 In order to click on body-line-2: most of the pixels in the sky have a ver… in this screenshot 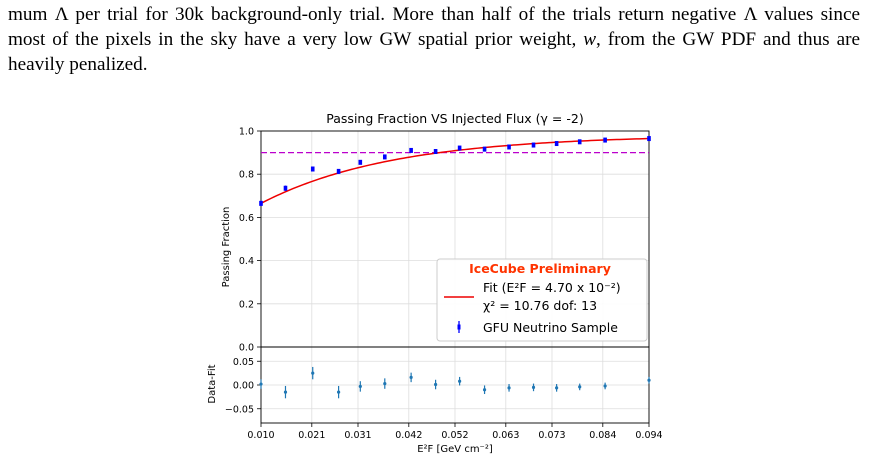, I will do `click(434, 39)`.